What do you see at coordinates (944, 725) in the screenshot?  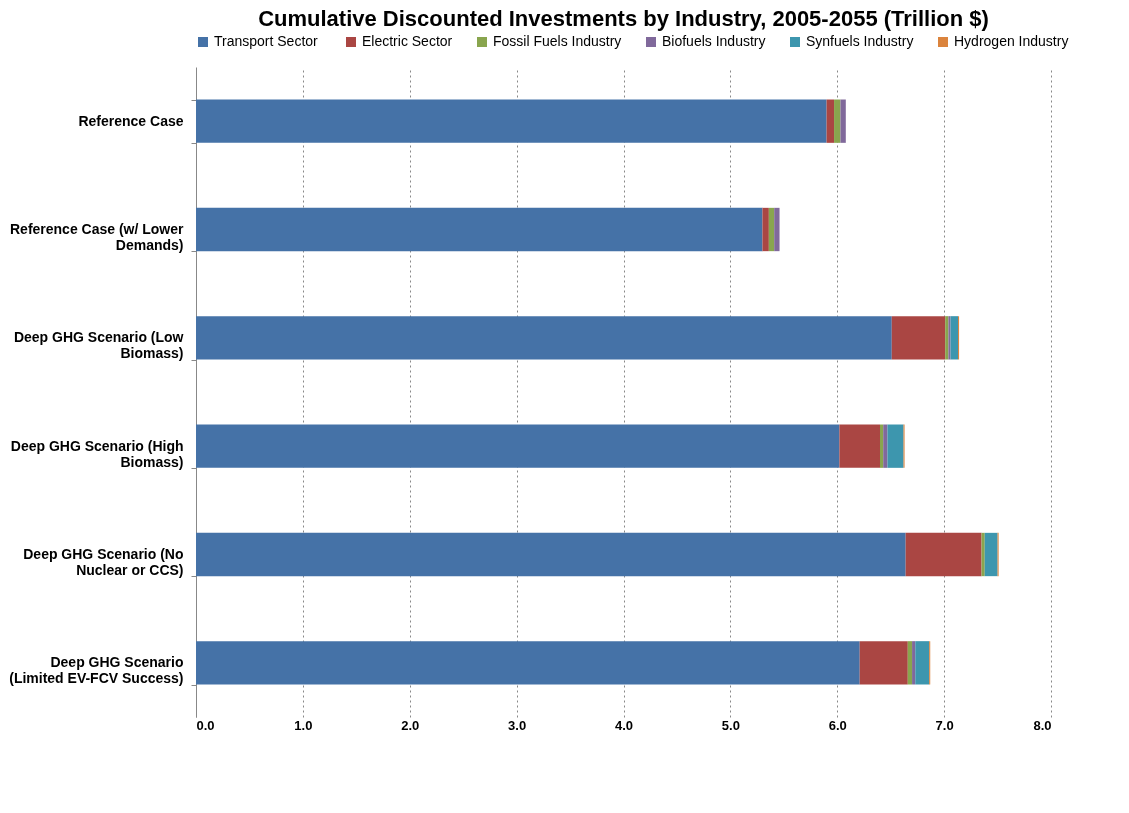 I see `x-tick-label: 7.0` at bounding box center [944, 725].